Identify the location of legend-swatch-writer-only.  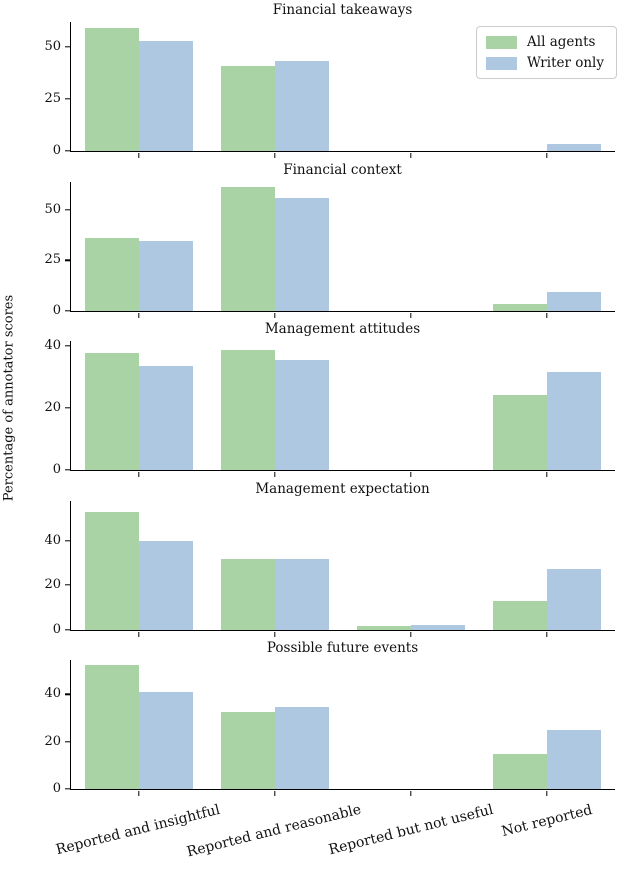
(502, 63).